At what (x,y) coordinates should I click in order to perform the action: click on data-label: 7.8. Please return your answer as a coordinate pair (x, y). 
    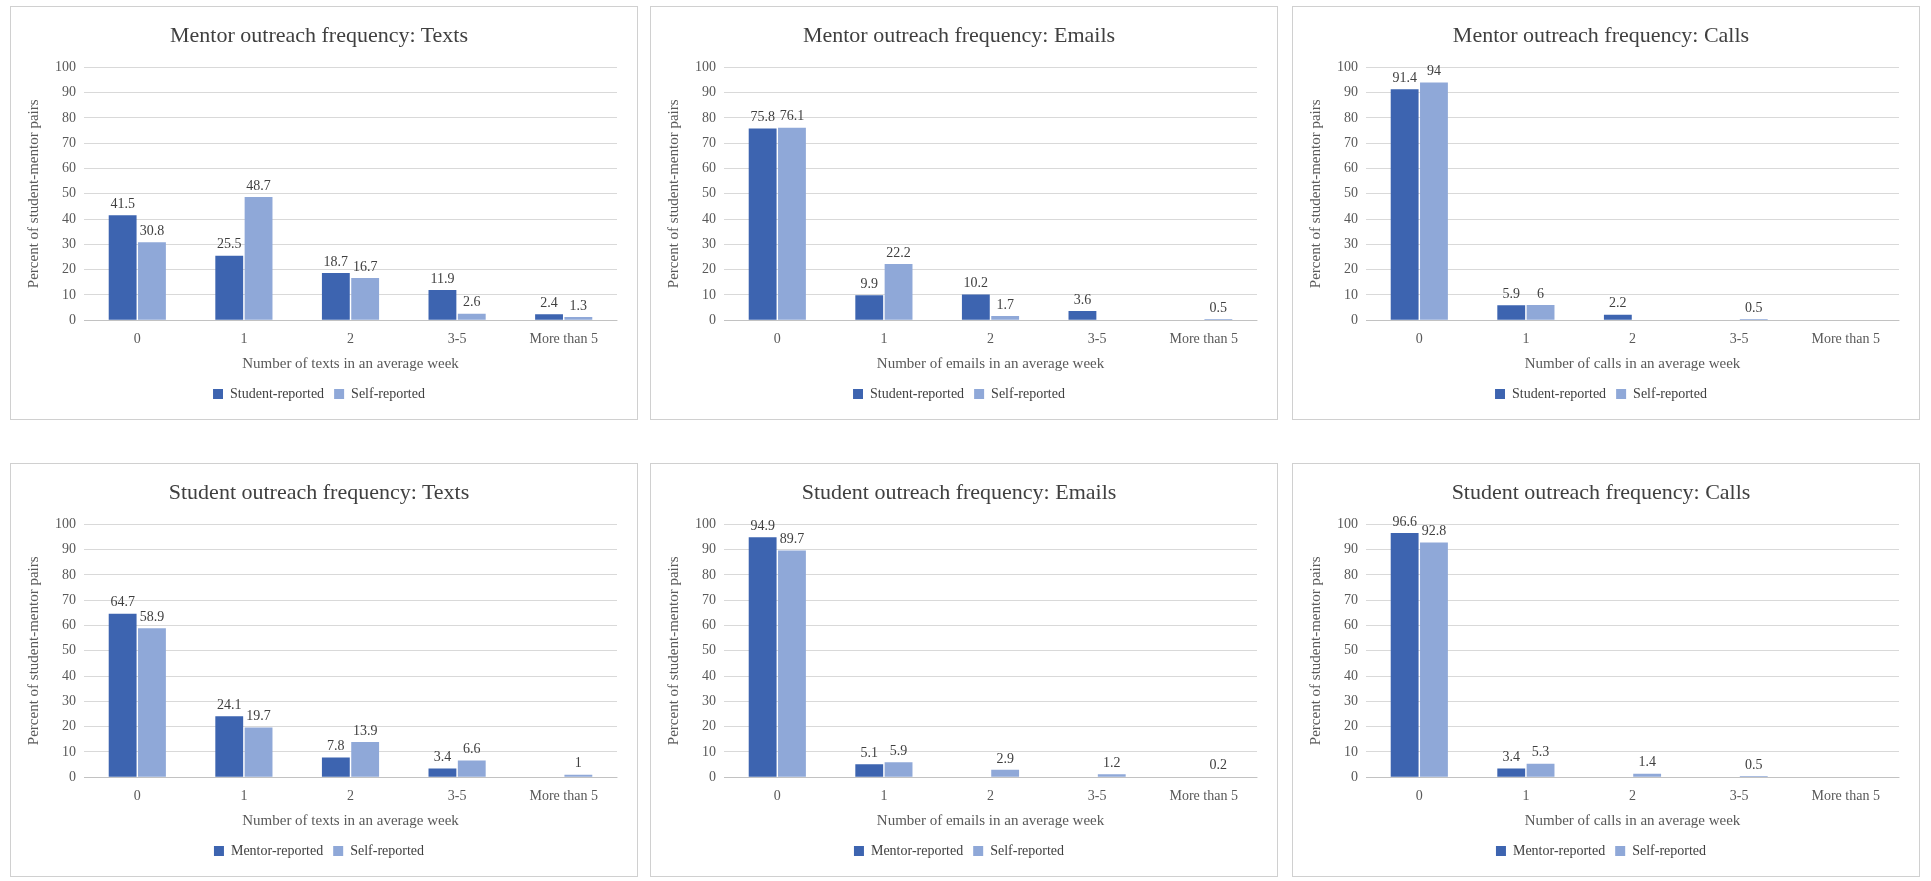
    Looking at the image, I should click on (336, 746).